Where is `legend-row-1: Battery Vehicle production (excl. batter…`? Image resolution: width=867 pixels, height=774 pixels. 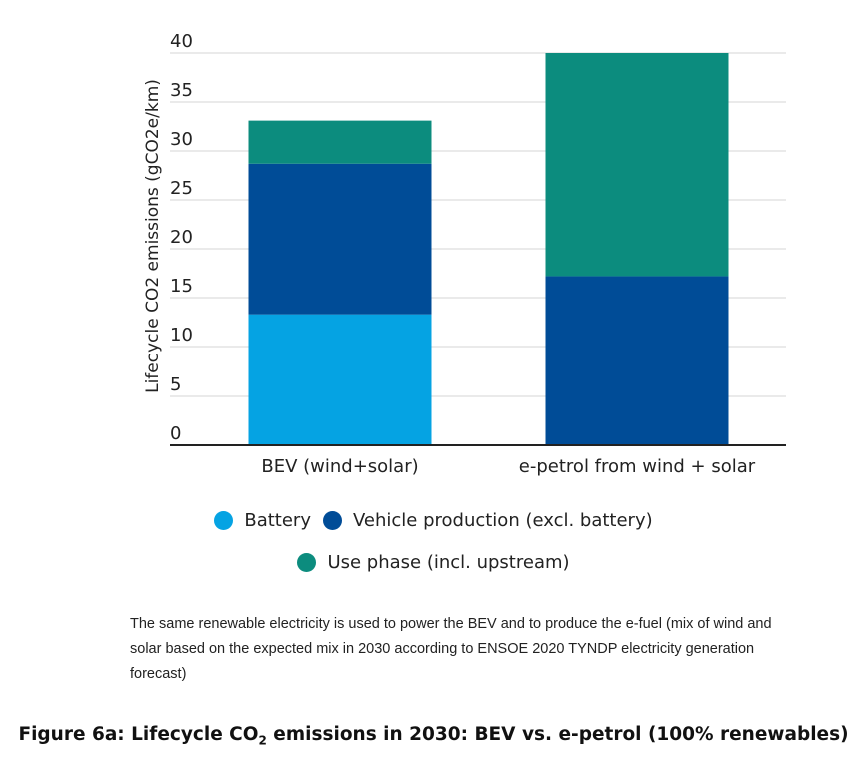 legend-row-1: Battery Vehicle production (excl. batter… is located at coordinates (433, 520).